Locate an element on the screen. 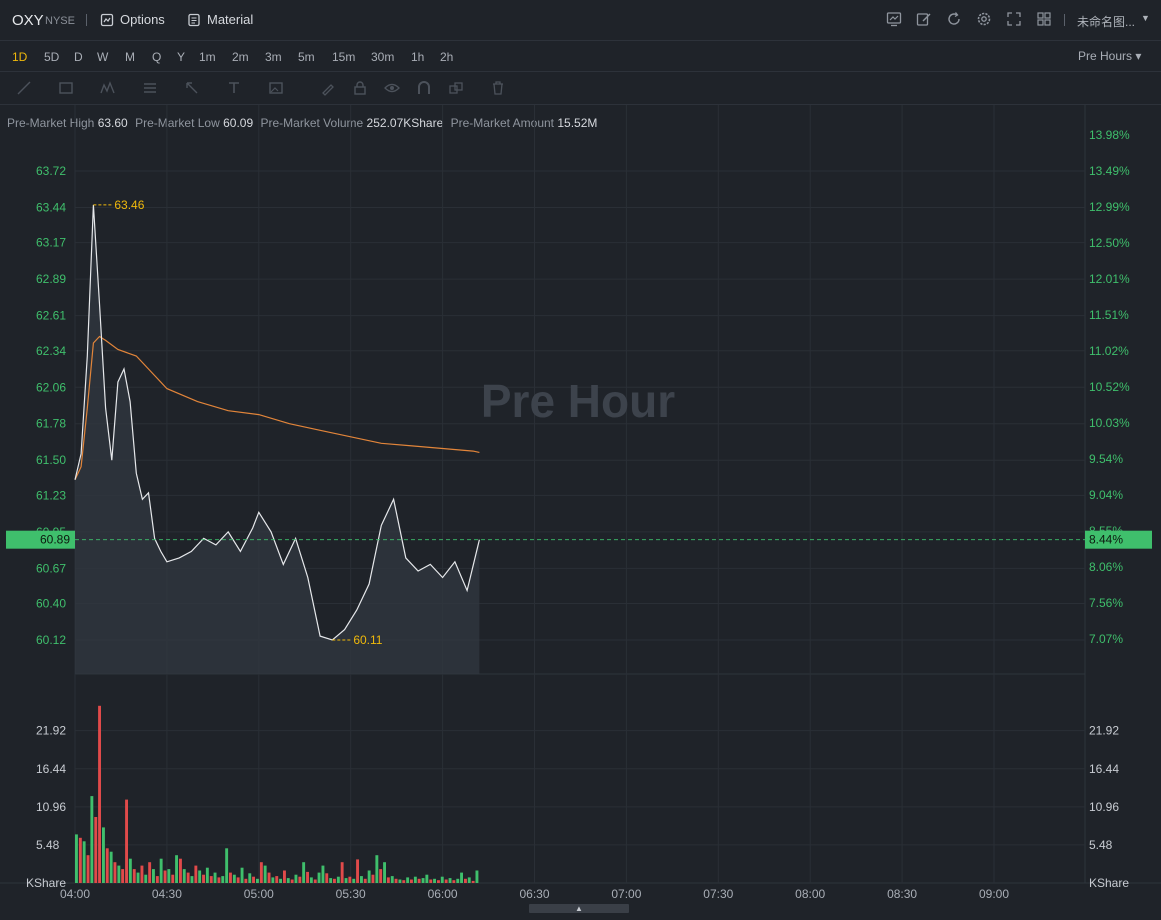 The height and width of the screenshot is (920, 1161). percent-tick-label: 12.99% is located at coordinates (1109, 207).